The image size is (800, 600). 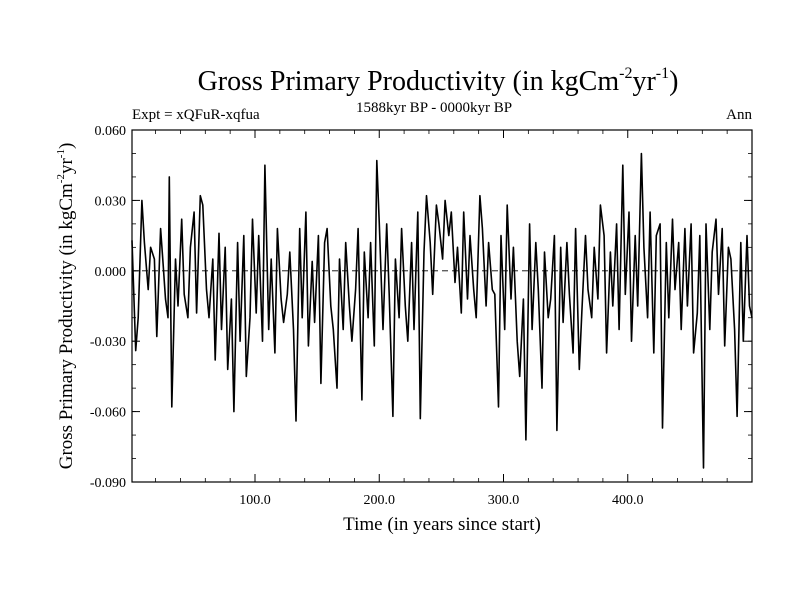 What do you see at coordinates (380, 500) in the screenshot?
I see `x-tick-label: 200.0` at bounding box center [380, 500].